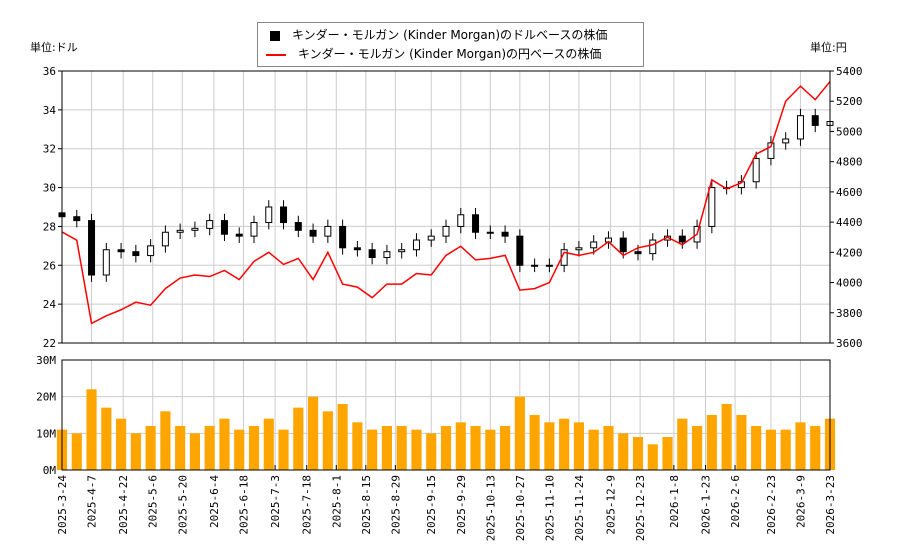  What do you see at coordinates (46, 397) in the screenshot?
I see `volume-tick-label: 20M` at bounding box center [46, 397].